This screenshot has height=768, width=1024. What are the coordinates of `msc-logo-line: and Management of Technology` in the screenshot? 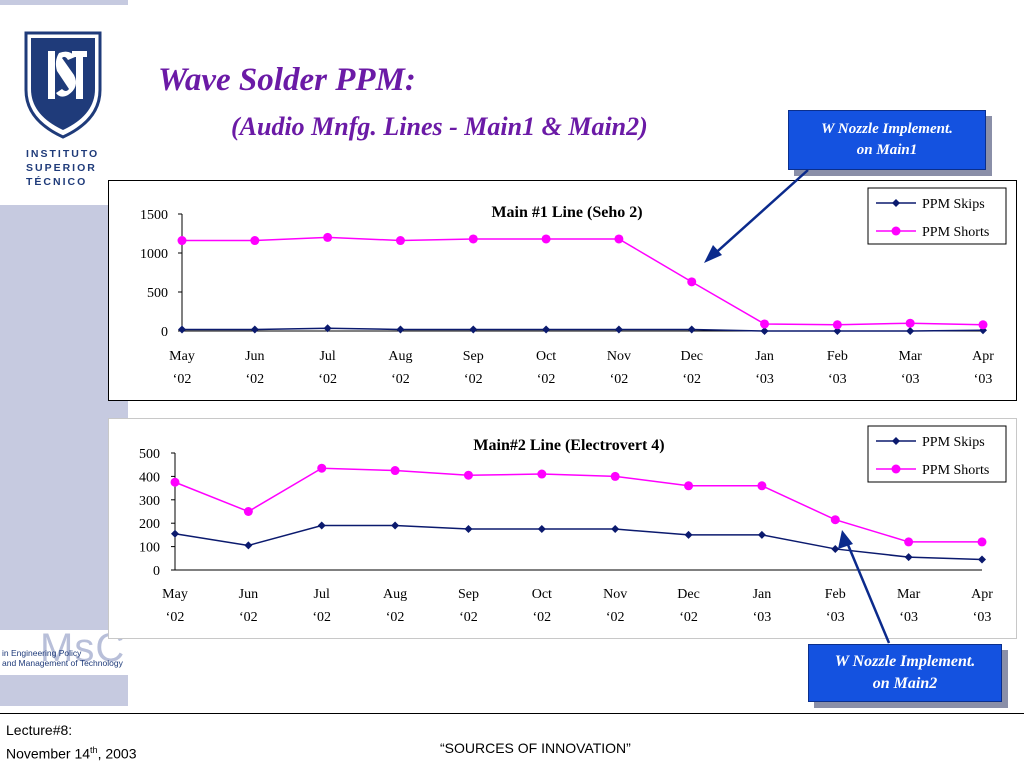 It's located at (62, 663).